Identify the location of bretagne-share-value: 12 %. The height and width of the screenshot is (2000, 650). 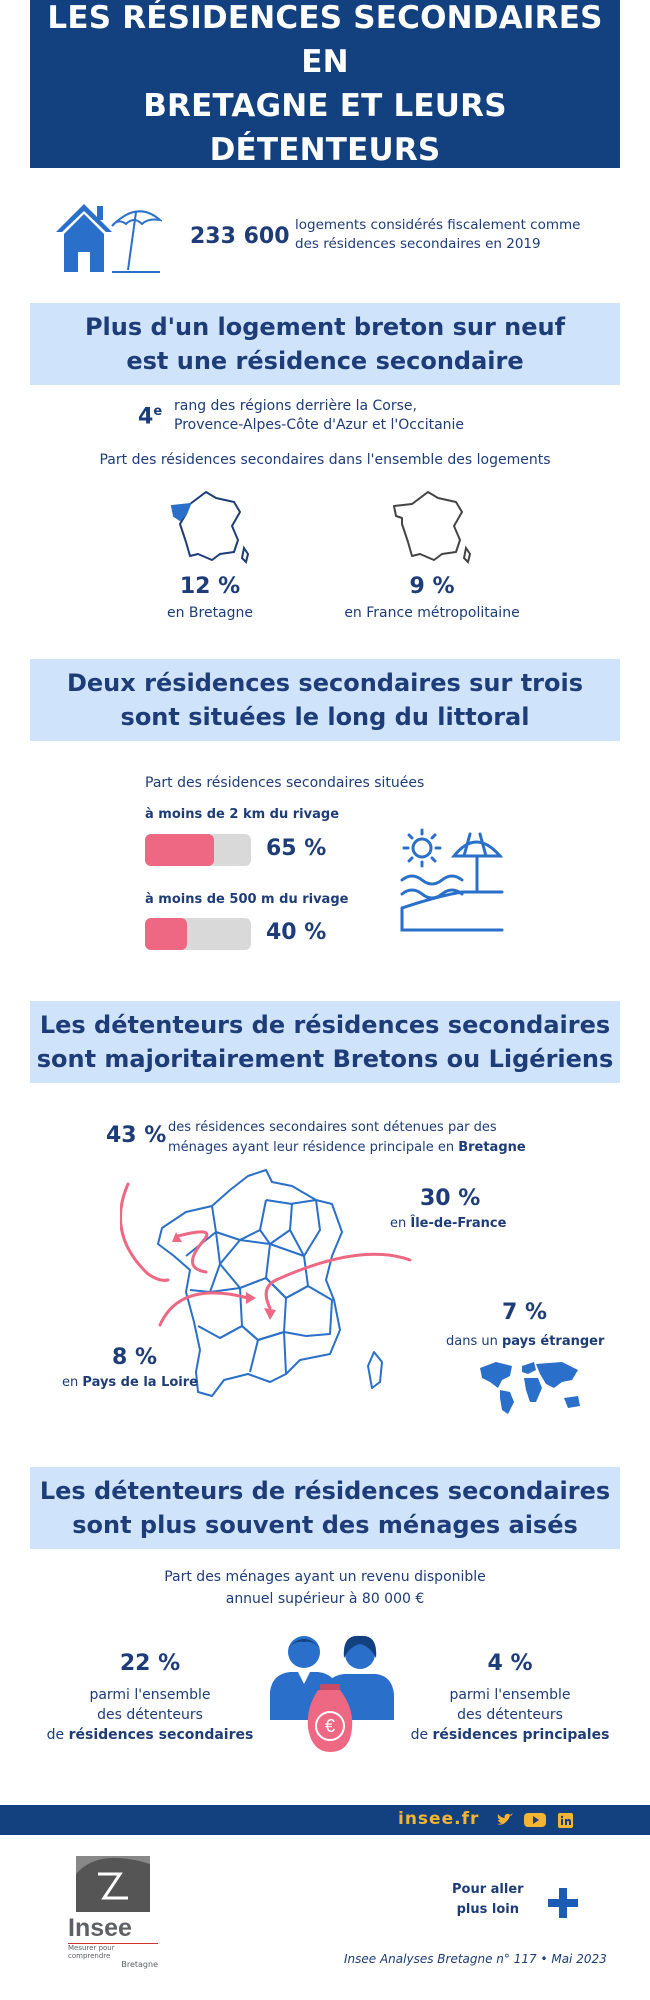
(210, 586).